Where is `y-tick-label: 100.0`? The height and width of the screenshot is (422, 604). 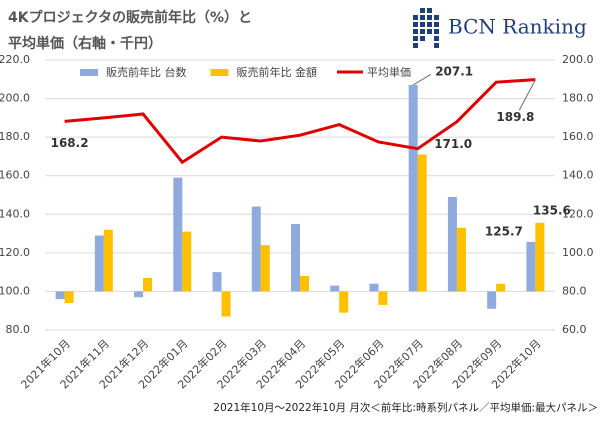 y-tick-label: 100.0 is located at coordinates (15, 290).